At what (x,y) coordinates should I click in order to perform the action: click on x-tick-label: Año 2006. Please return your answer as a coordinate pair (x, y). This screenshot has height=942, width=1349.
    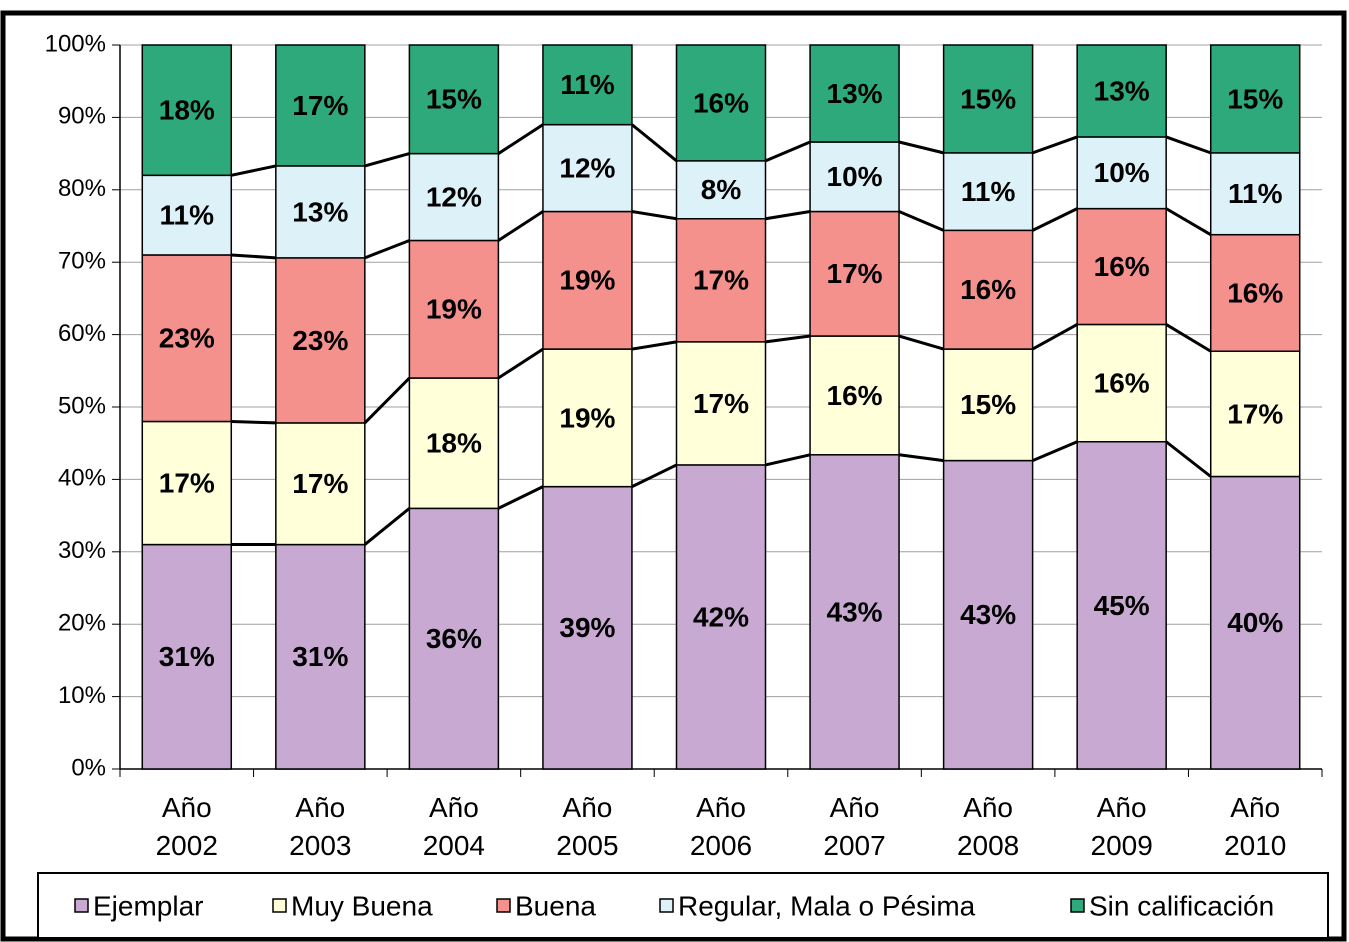
    Looking at the image, I should click on (721, 826).